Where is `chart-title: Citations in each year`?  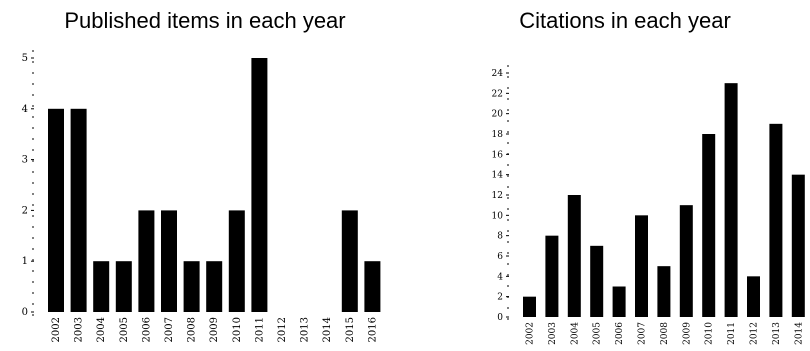 chart-title: Citations in each year is located at coordinates (625, 20).